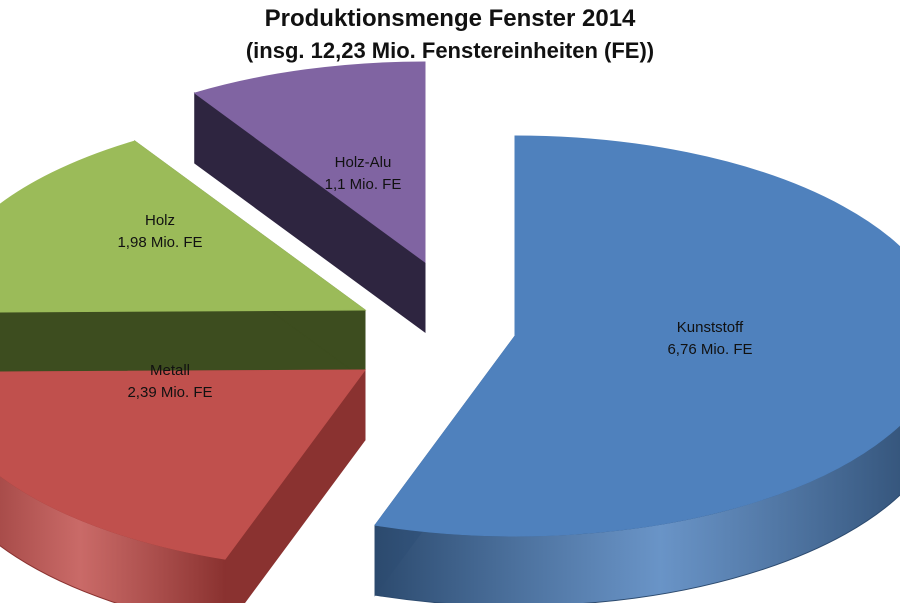 Image resolution: width=900 pixels, height=603 pixels. I want to click on slice-value-label: 1,98 Mio. FE, so click(159, 242).